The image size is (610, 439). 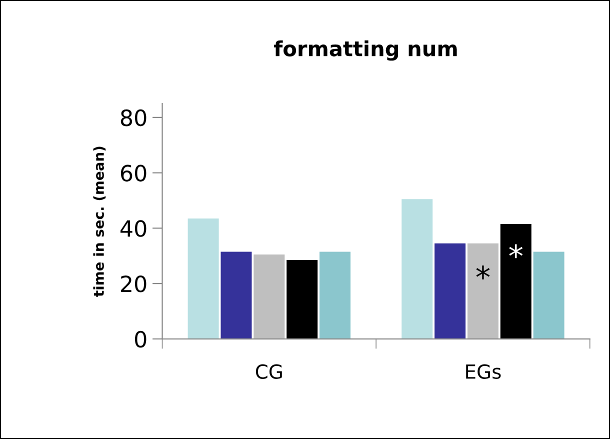 I want to click on y-tick-label: 20, so click(x=133, y=283).